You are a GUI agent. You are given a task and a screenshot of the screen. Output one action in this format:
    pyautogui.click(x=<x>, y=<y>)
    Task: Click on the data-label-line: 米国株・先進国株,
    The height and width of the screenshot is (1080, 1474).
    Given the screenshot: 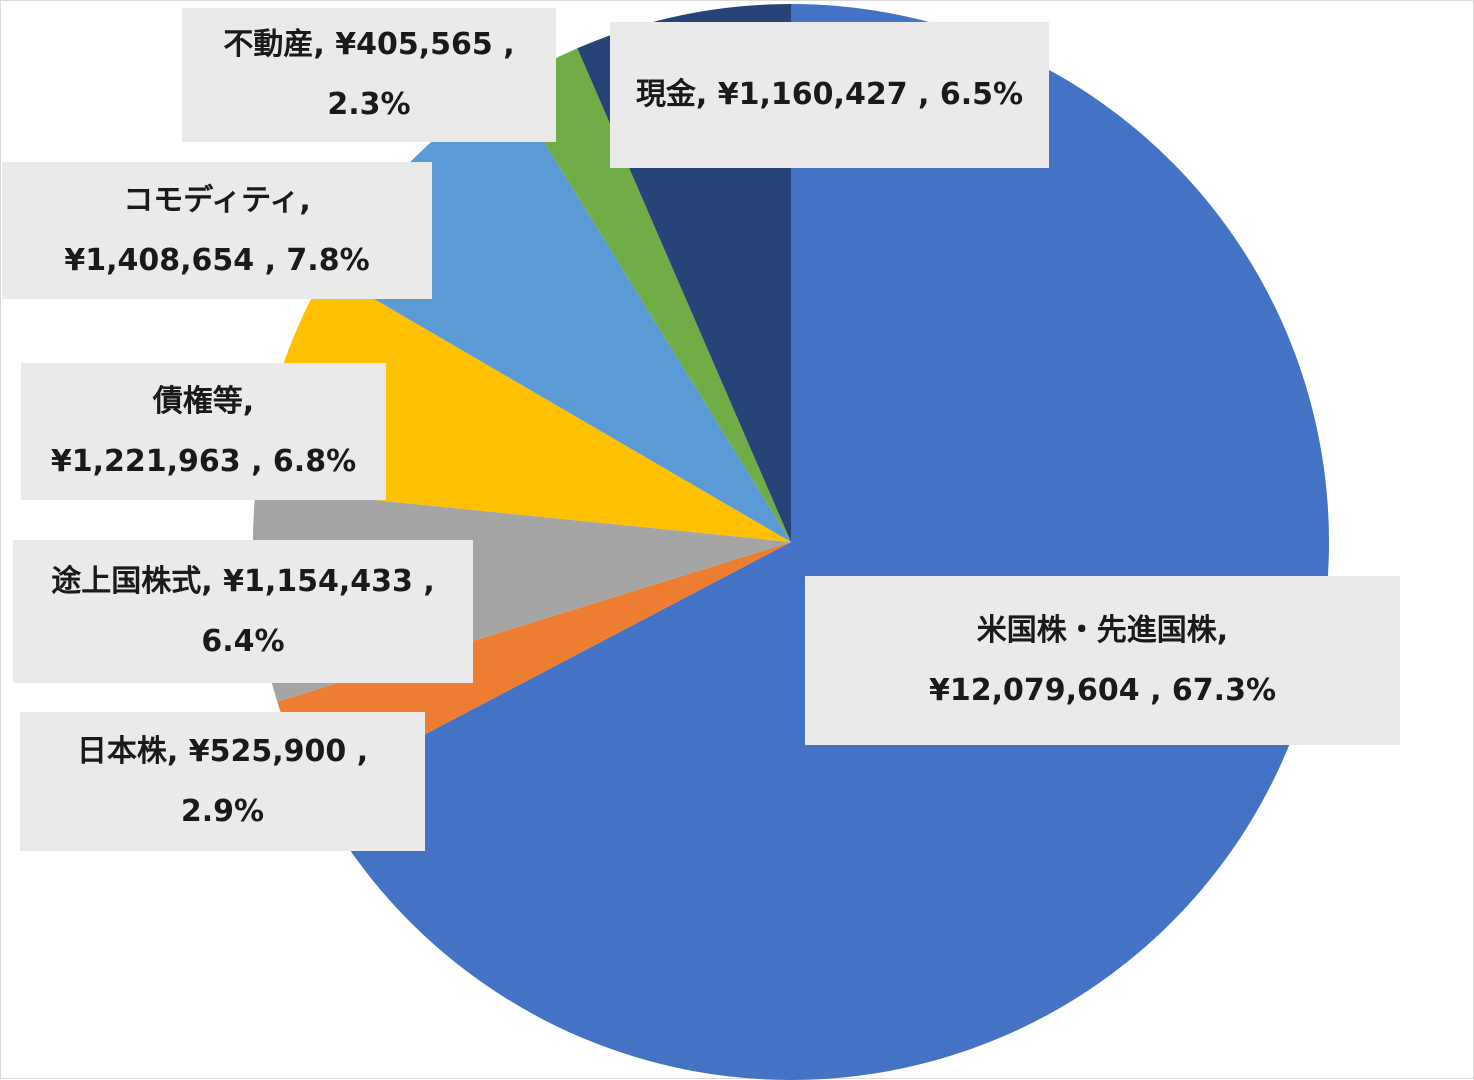 What is the action you would take?
    pyautogui.click(x=1102, y=630)
    